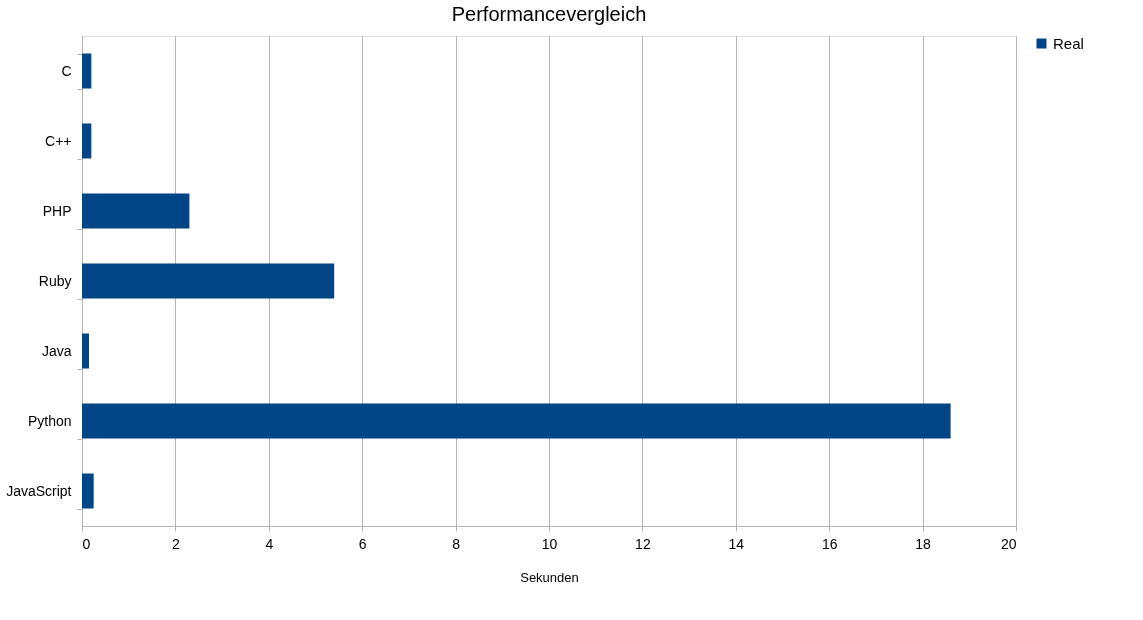 Image resolution: width=1143 pixels, height=620 pixels. Describe the element at coordinates (66, 70) in the screenshot. I see `y-tick-label: C` at that location.